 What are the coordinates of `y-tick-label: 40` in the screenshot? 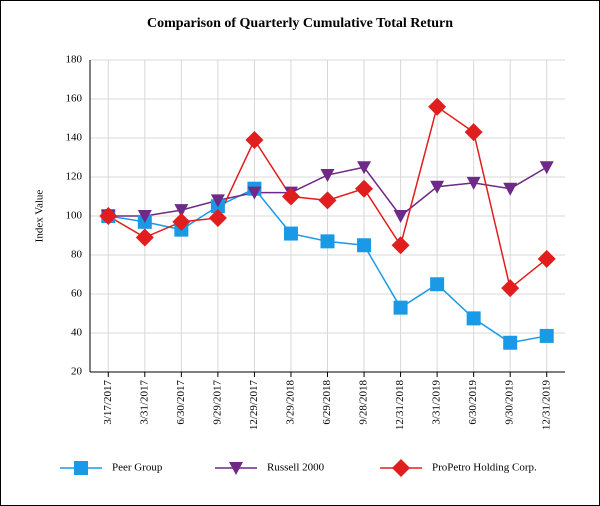 It's located at (77, 333).